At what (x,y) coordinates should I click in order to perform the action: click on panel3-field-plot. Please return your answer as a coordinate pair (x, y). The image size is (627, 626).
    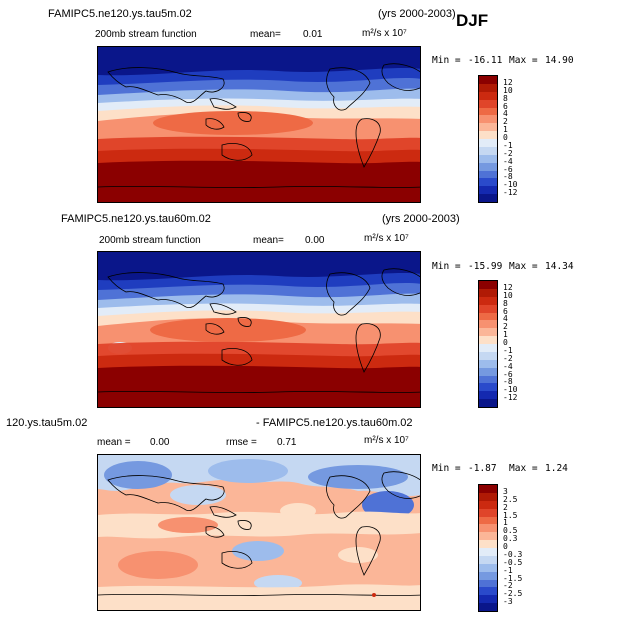
    Looking at the image, I should click on (259, 532).